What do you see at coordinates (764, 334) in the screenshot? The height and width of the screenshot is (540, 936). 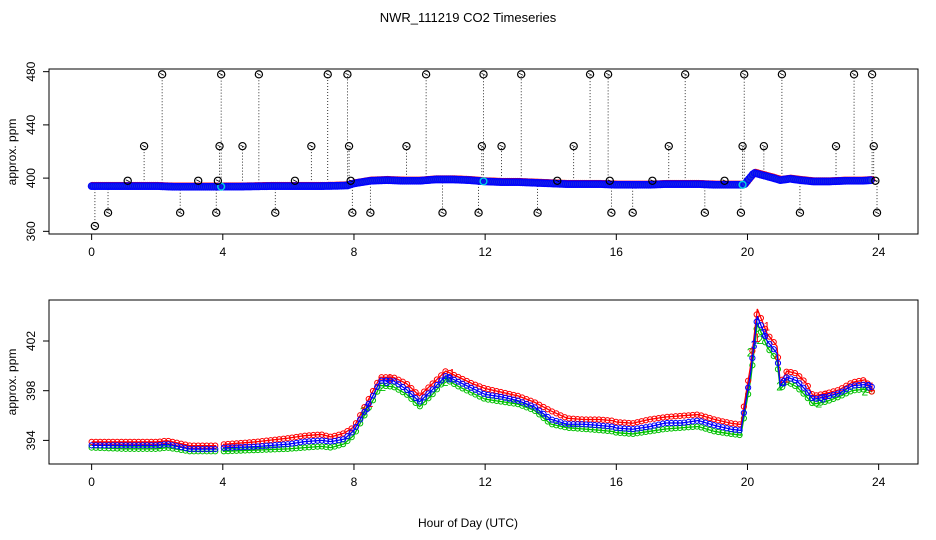 I see `series-3-tag: 3` at bounding box center [764, 334].